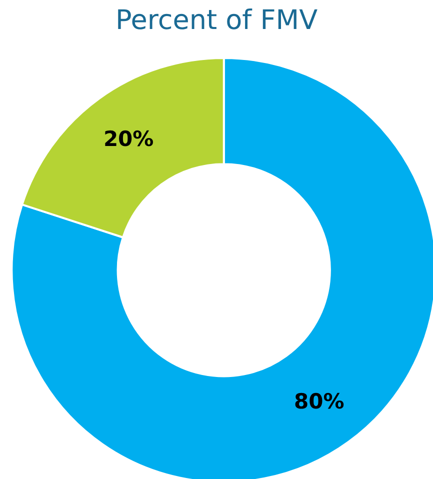  I want to click on data-label: 20%, so click(128, 138).